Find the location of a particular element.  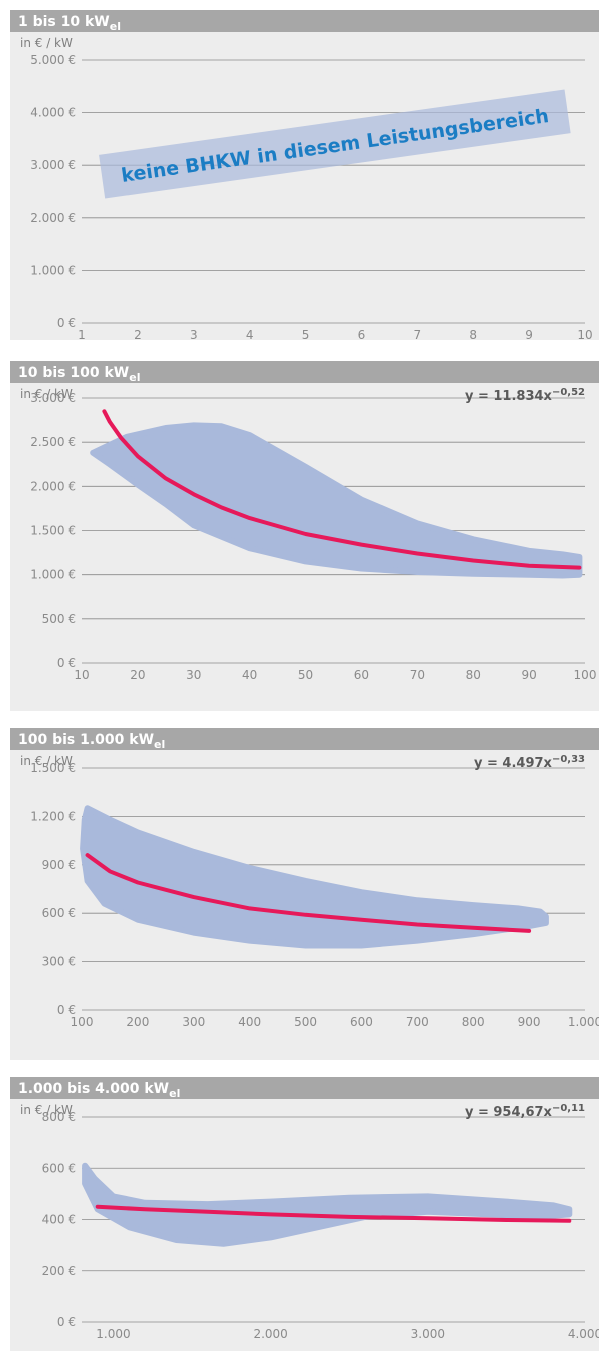

x-tick-label: 40 is located at coordinates (249, 675).